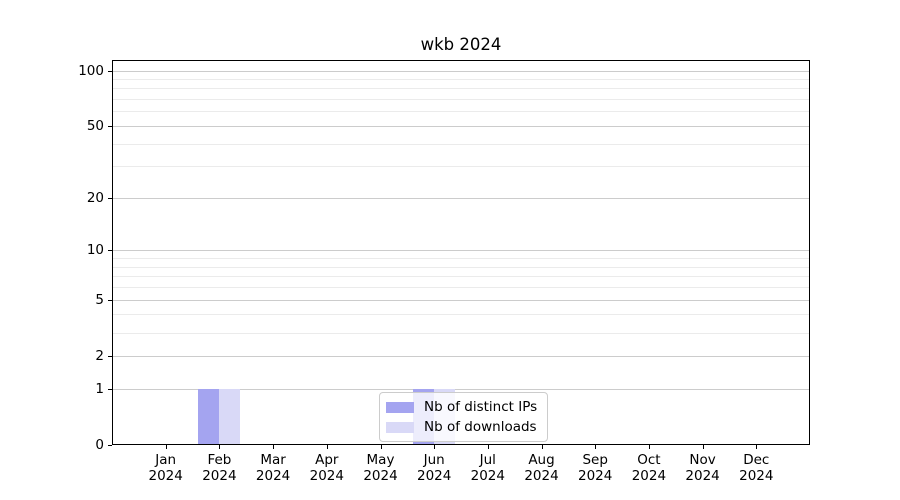  Describe the element at coordinates (99, 445) in the screenshot. I see `y-tick-label: 0` at that location.